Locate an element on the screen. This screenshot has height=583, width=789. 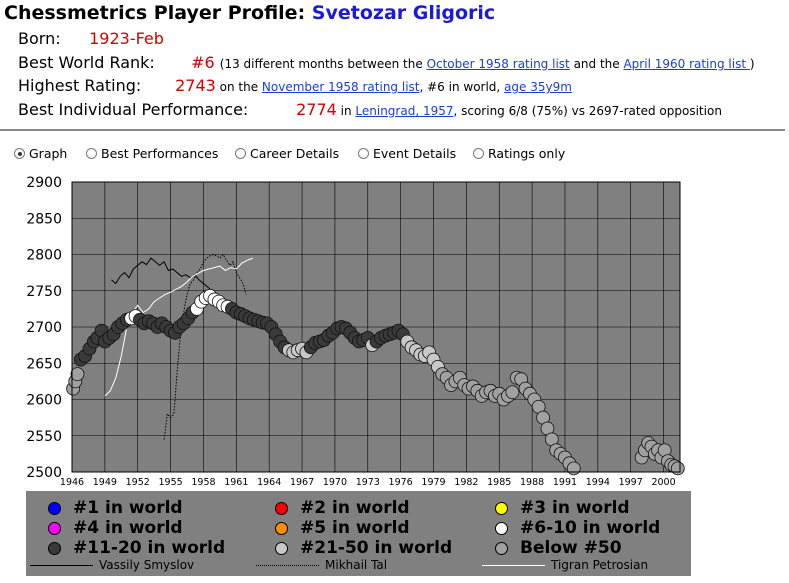
legend-rank-1-label: #1 in world is located at coordinates (128, 508).